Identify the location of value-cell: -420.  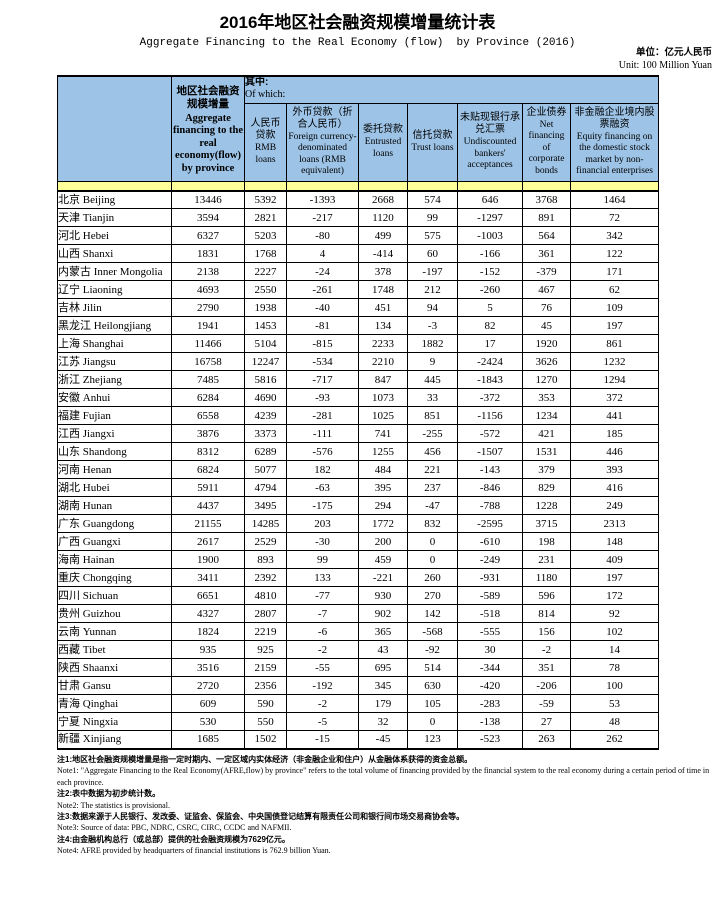
(490, 685).